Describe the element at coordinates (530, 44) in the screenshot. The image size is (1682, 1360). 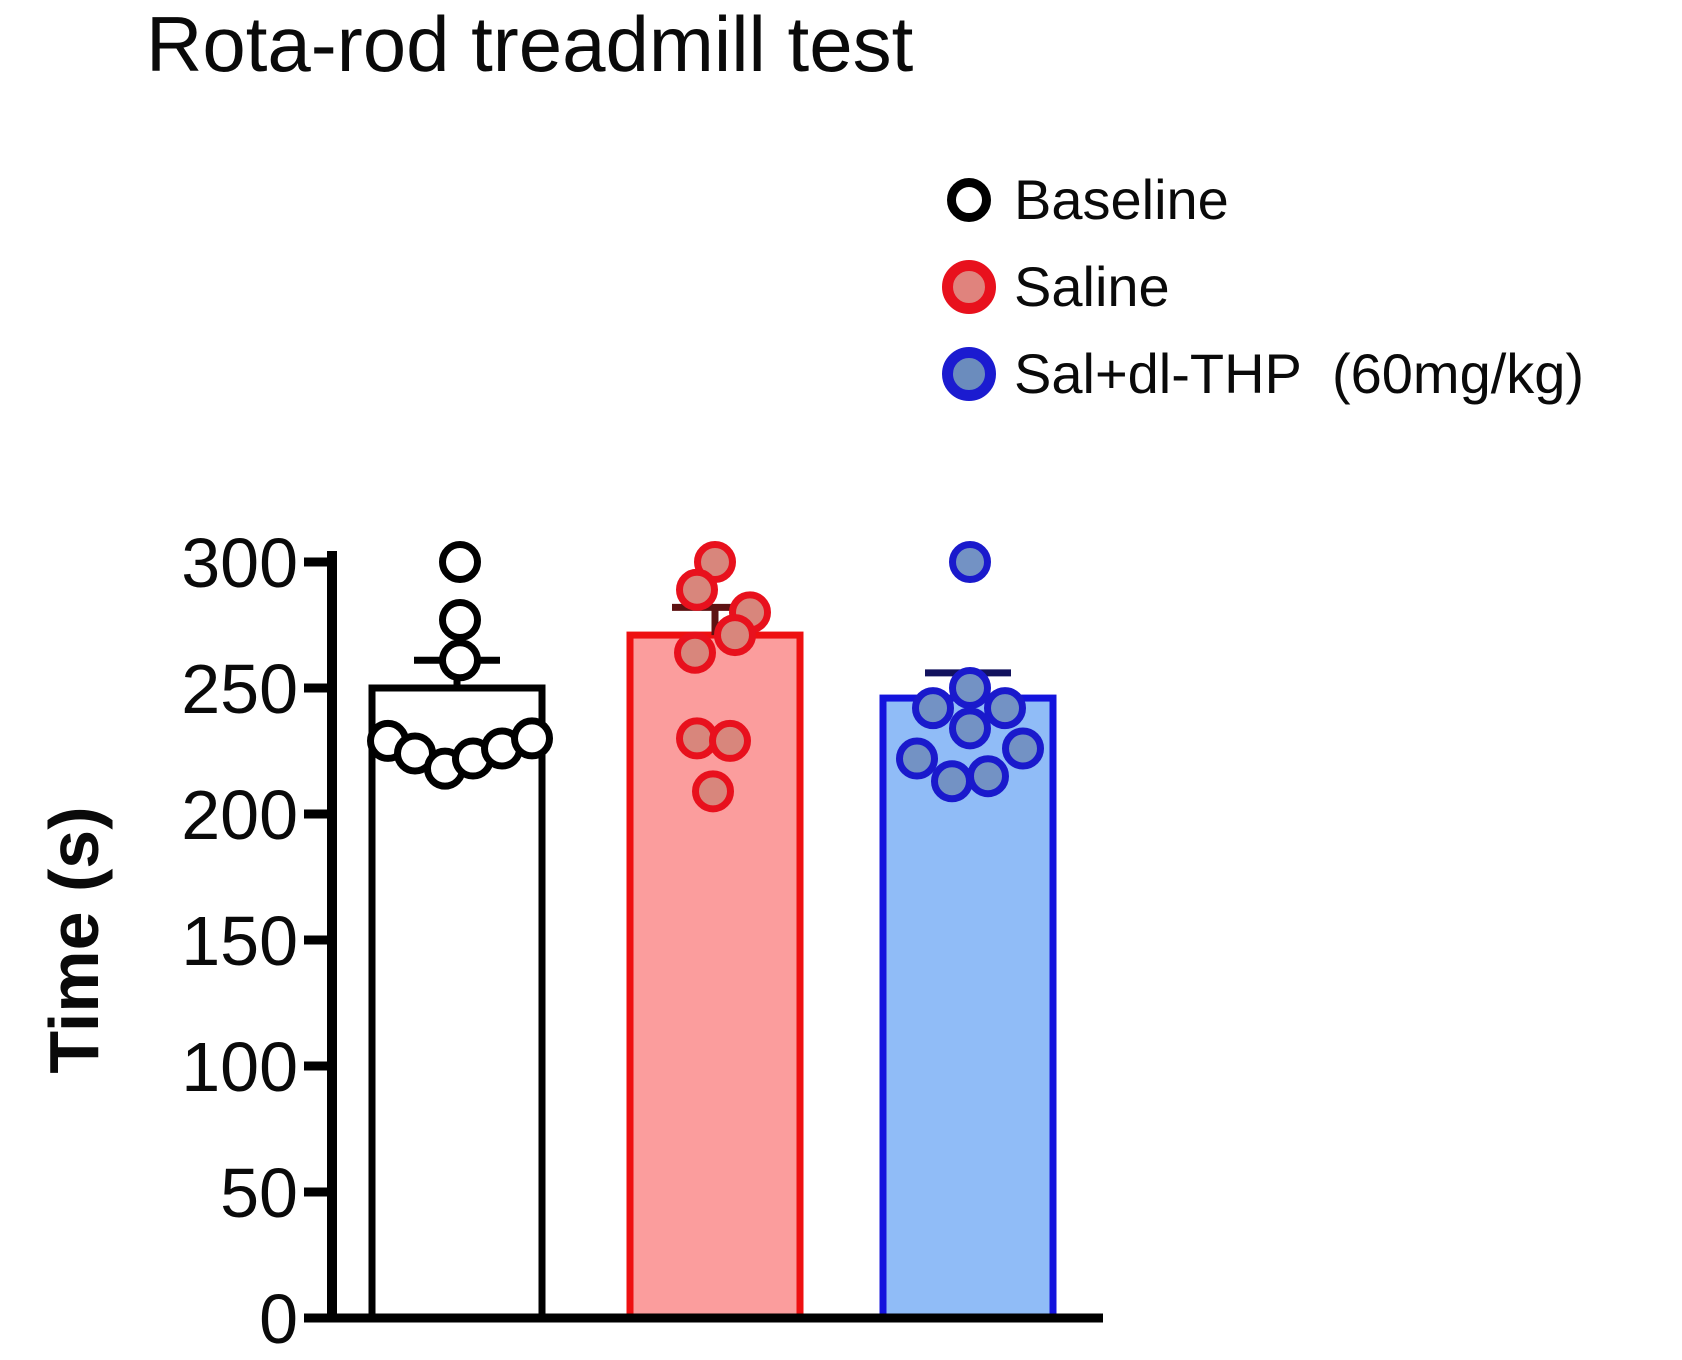
I see `chart-title: Rota-rod treadmill test` at that location.